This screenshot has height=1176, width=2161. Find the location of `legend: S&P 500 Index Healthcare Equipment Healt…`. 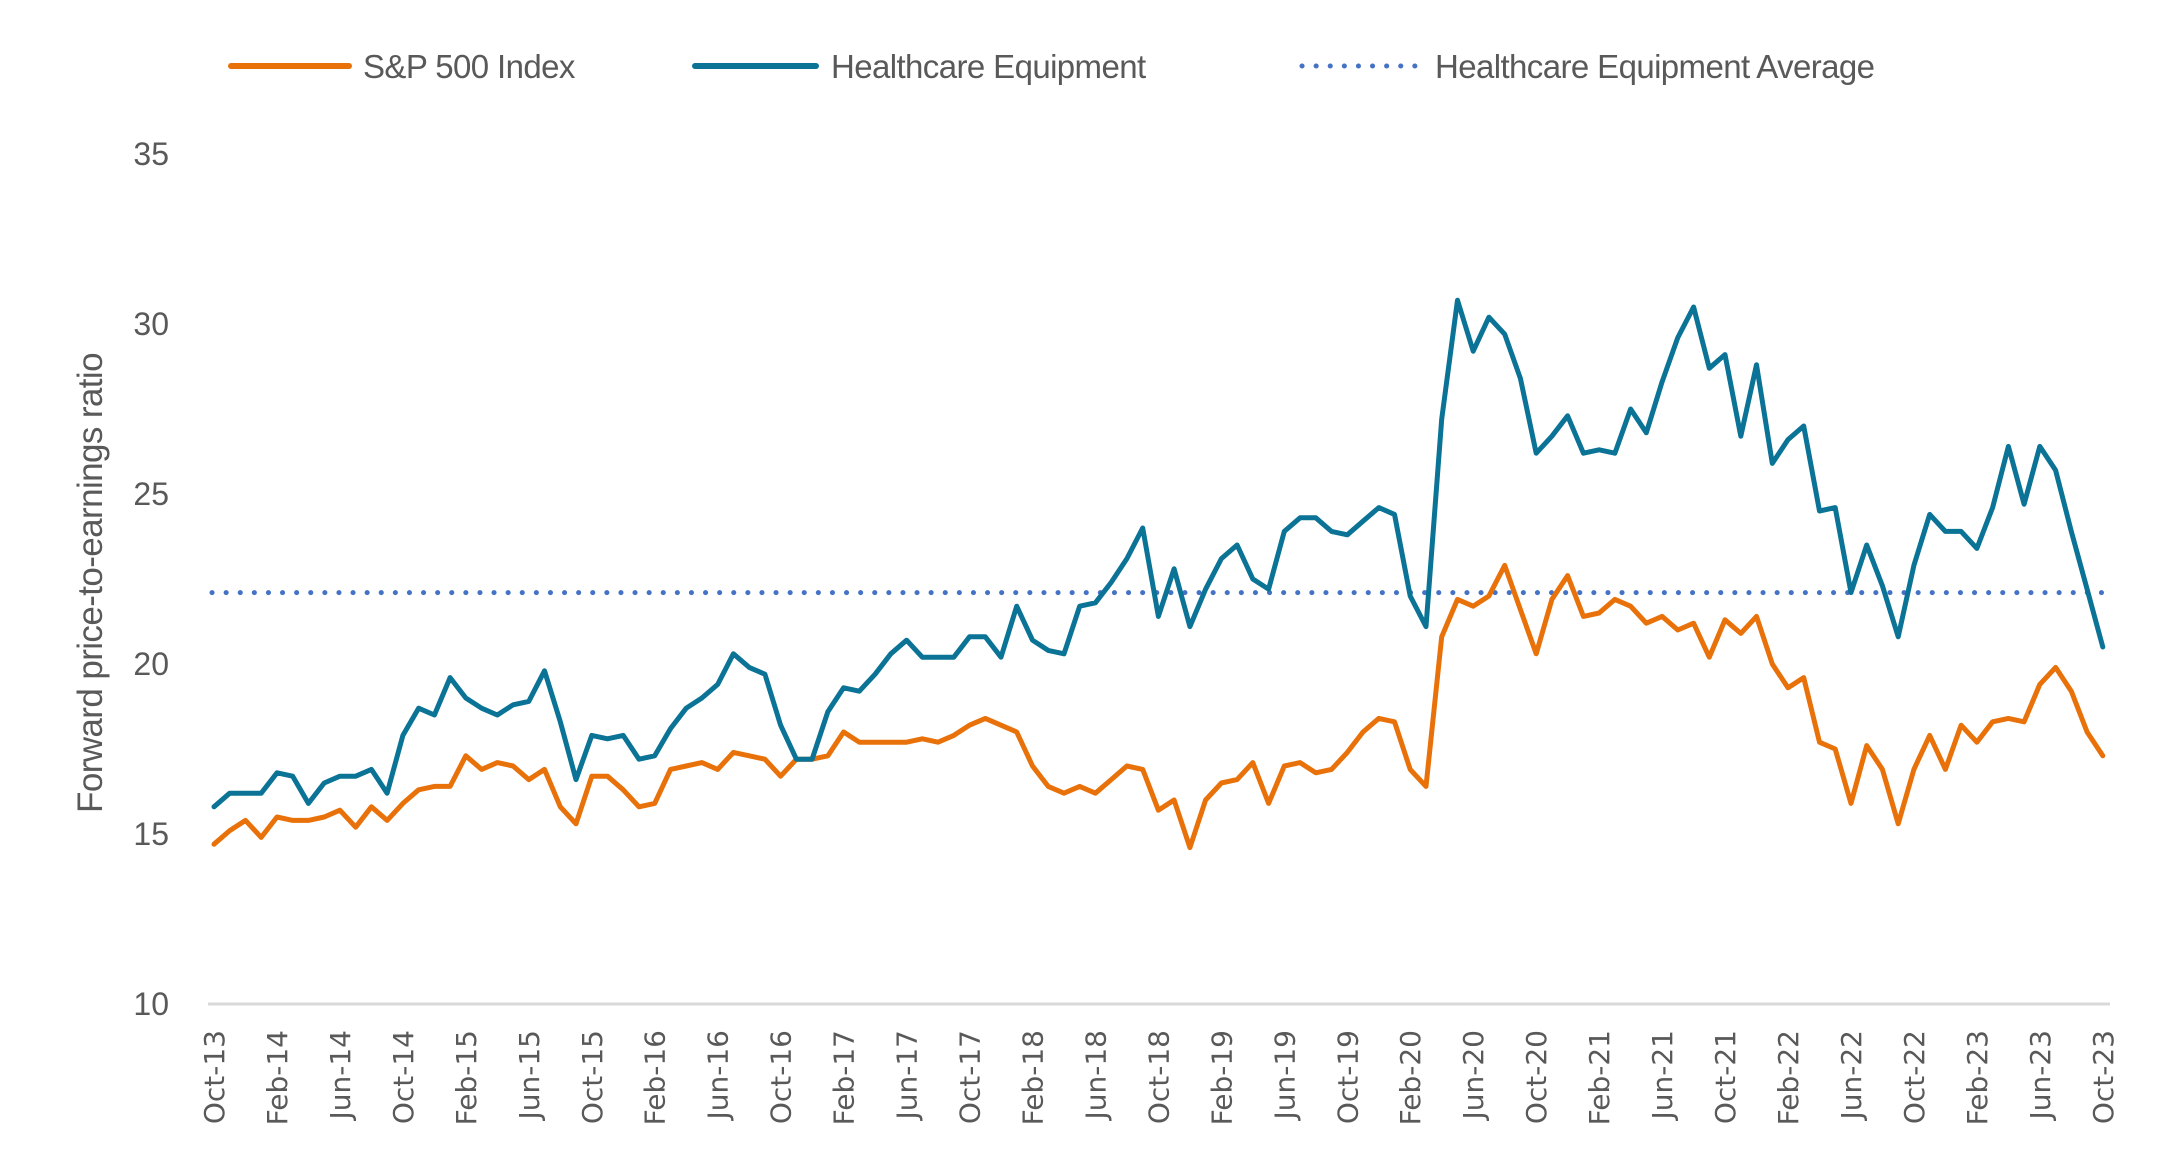

legend: S&P 500 Index Healthcare Equipment Healt… is located at coordinates (1051, 66).